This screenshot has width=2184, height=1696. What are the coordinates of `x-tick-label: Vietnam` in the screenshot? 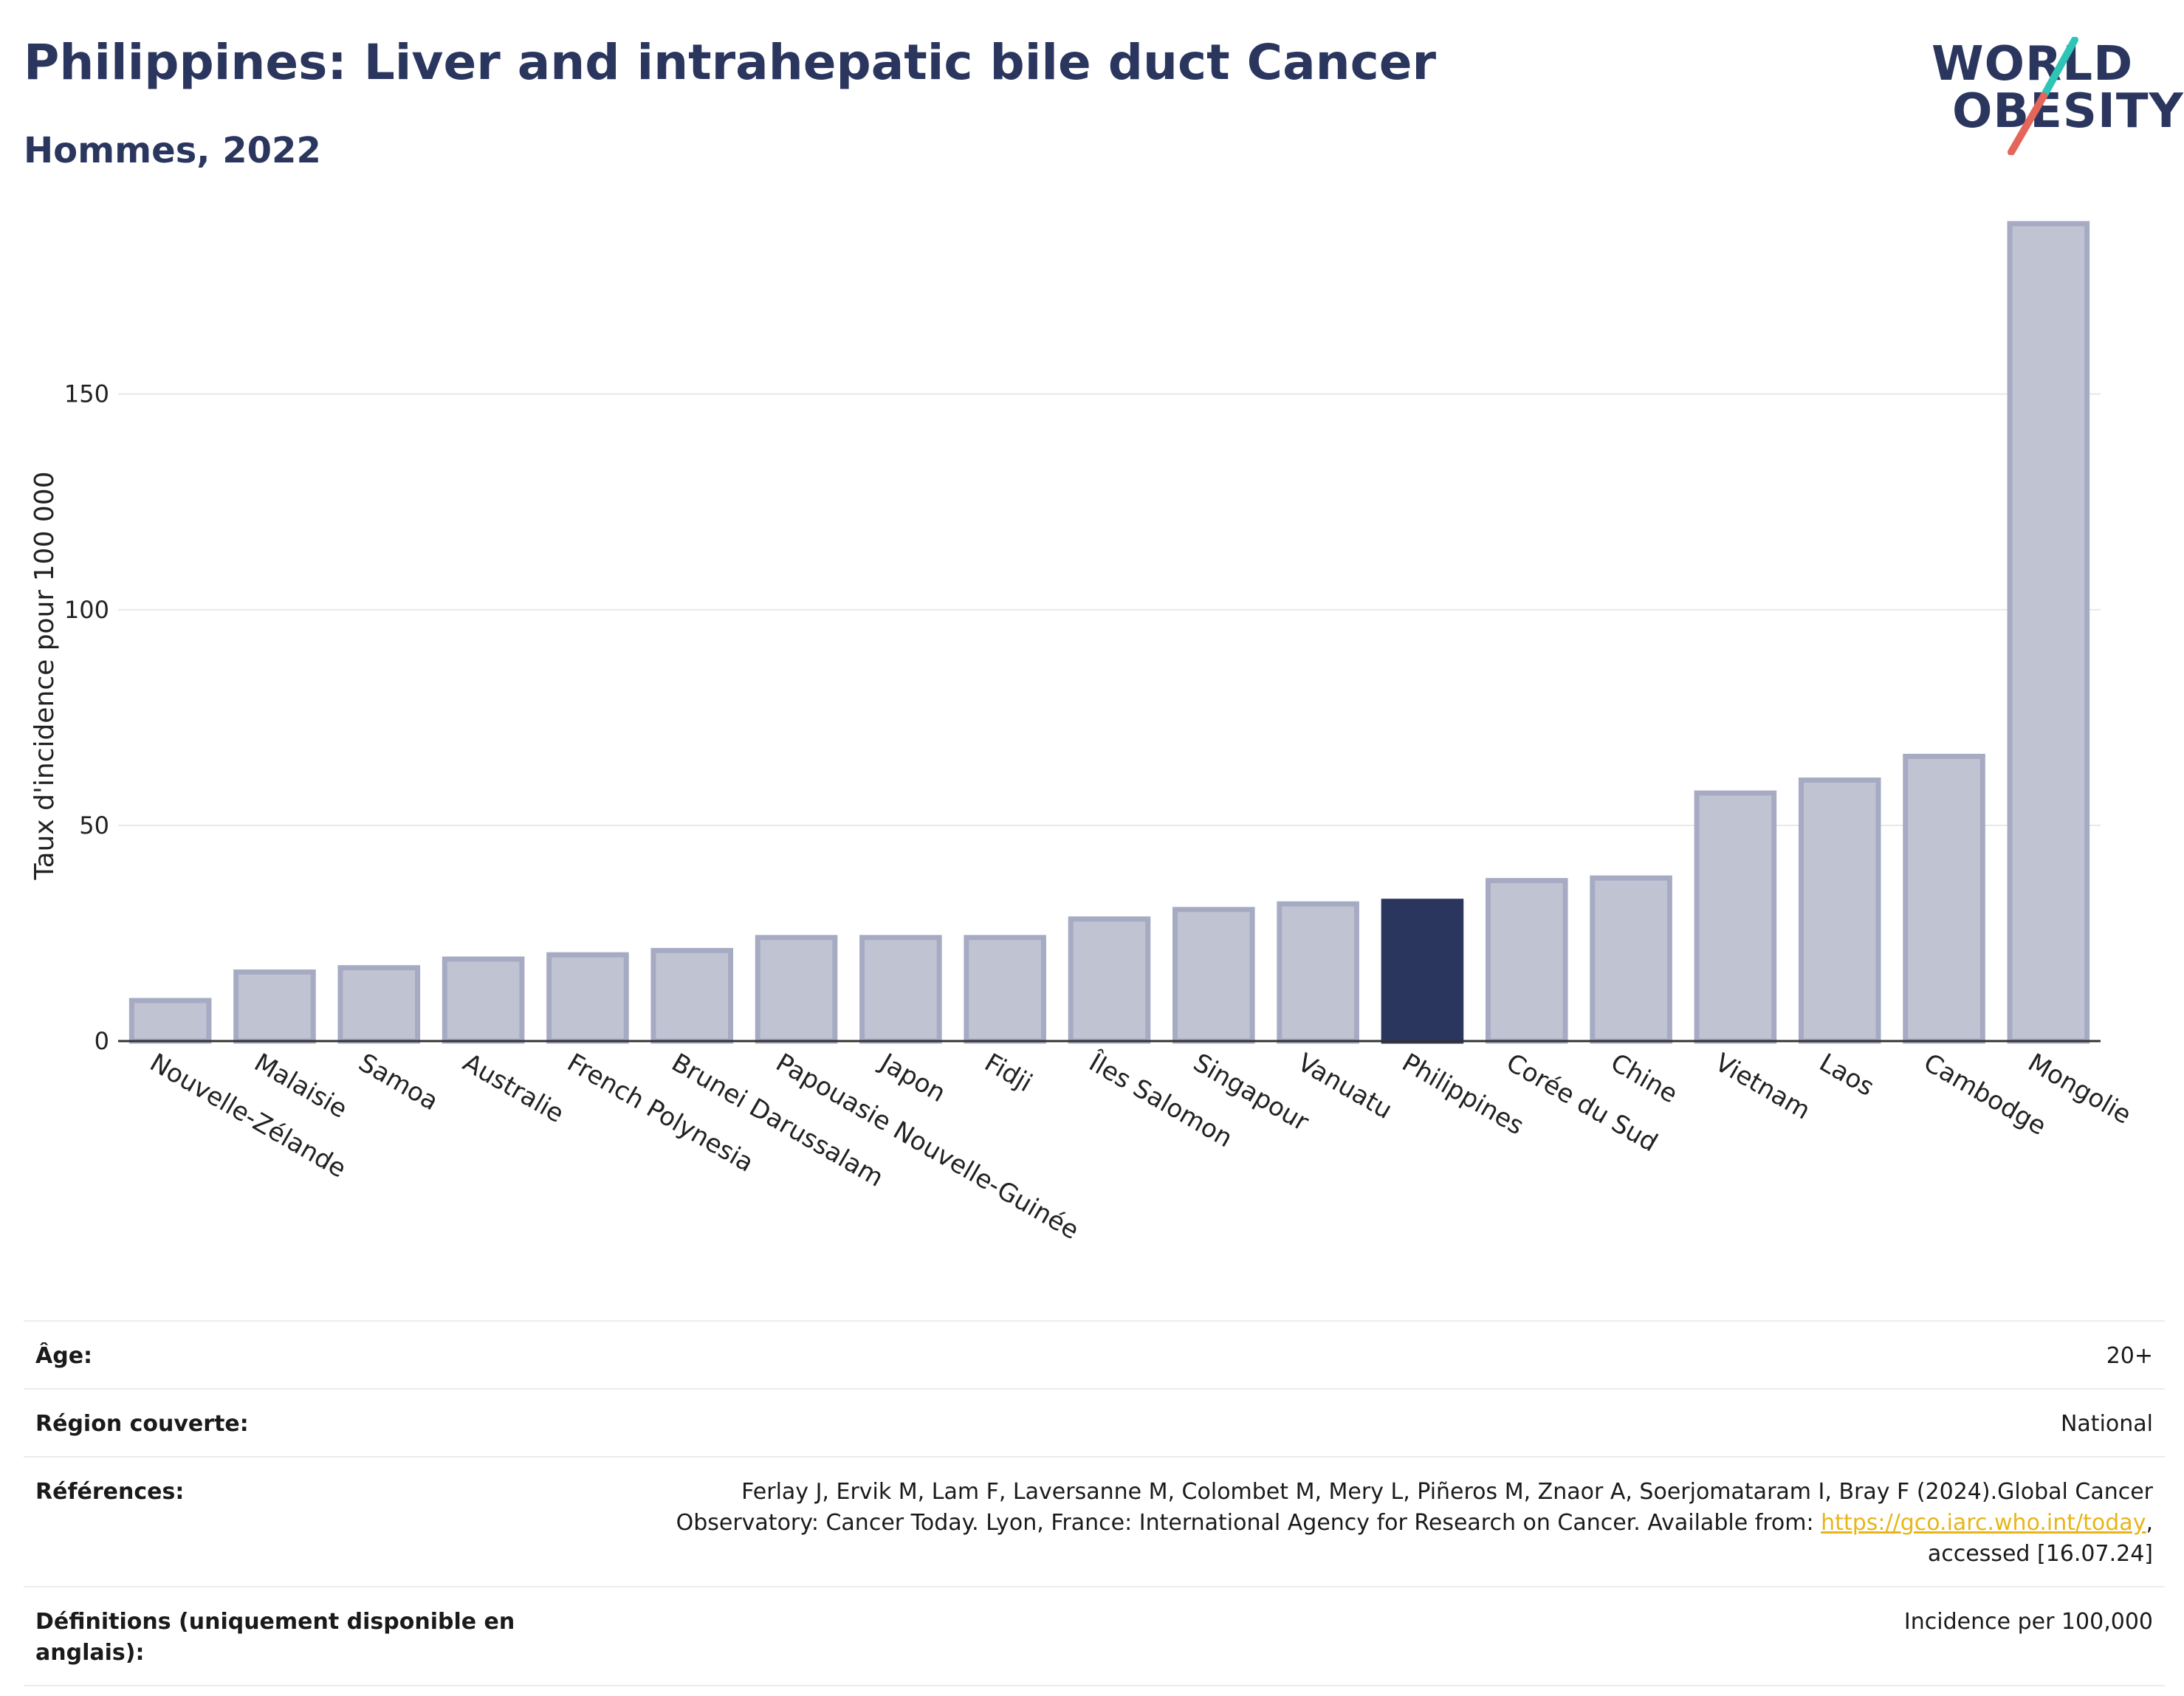 It's located at (1763, 1087).